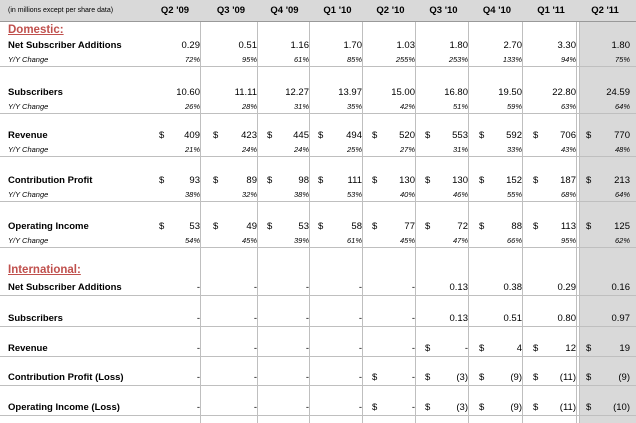 This screenshot has width=636, height=423. Describe the element at coordinates (622, 194) in the screenshot. I see `domestic-contribution-yoy-value: 64%` at that location.